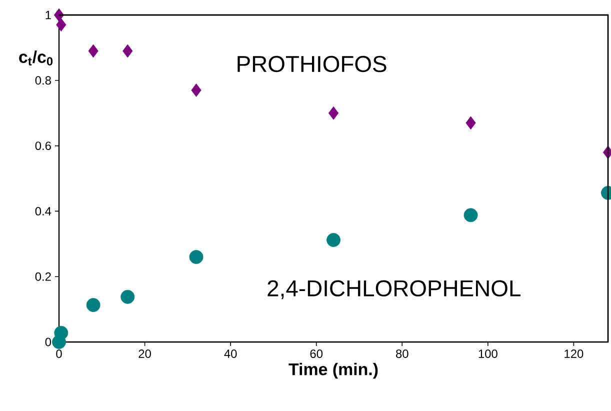 This screenshot has height=411, width=611. Describe the element at coordinates (48, 15) in the screenshot. I see `y-tick-label: 1` at that location.